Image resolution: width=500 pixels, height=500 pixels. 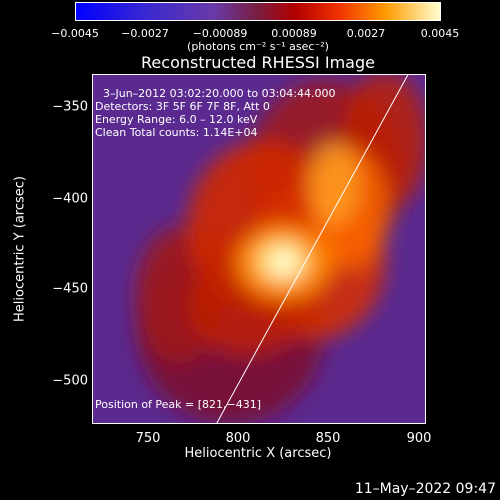 What do you see at coordinates (366, 33) in the screenshot?
I see `colorbar-tick: 0.0027` at bounding box center [366, 33].